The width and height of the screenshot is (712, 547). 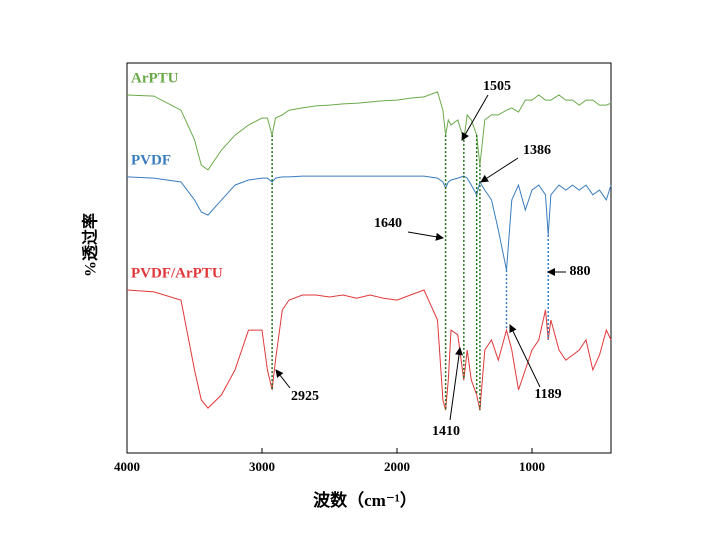 I want to click on y-axis-label: %透过率, so click(x=90, y=245).